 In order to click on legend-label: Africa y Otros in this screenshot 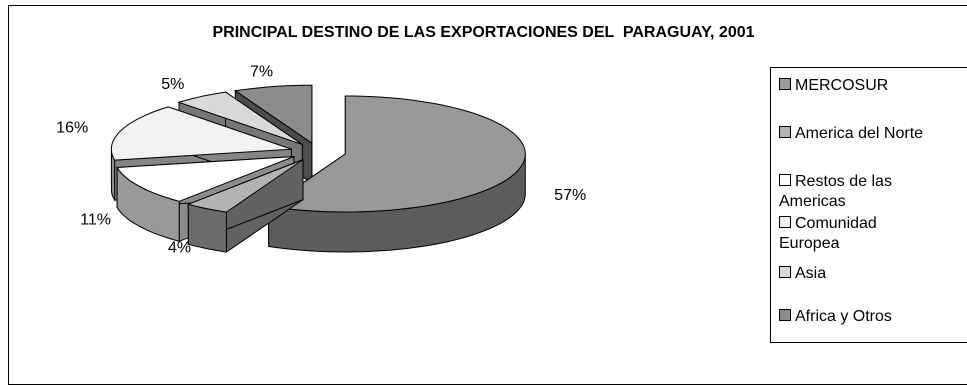, I will do `click(843, 316)`.